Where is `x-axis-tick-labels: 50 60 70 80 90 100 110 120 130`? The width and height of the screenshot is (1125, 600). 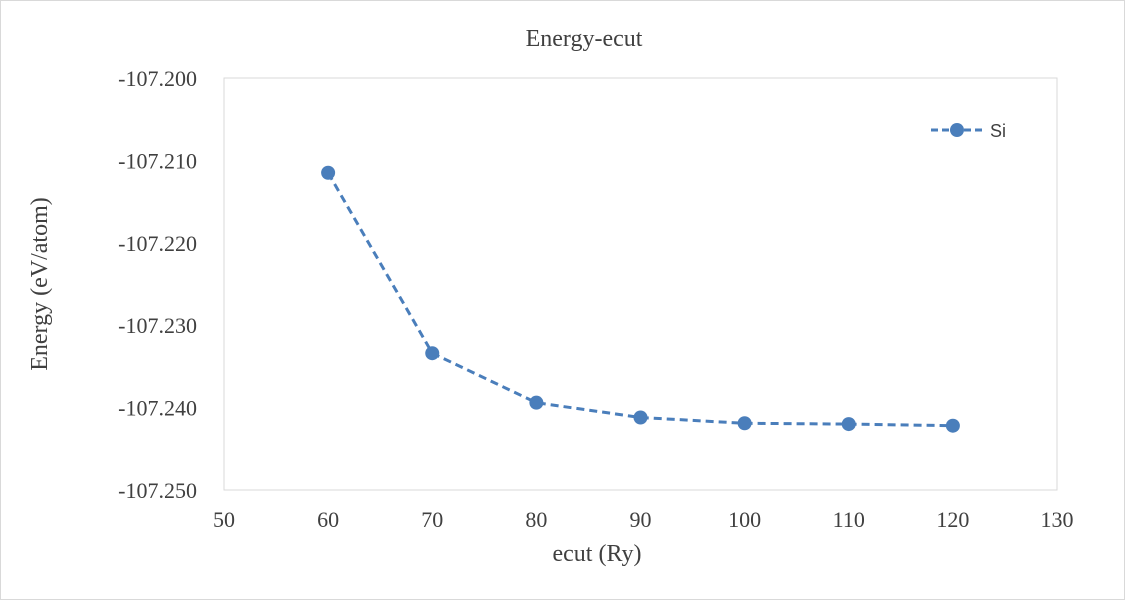
x-axis-tick-labels: 50 60 70 80 90 100 110 120 130 is located at coordinates (643, 519).